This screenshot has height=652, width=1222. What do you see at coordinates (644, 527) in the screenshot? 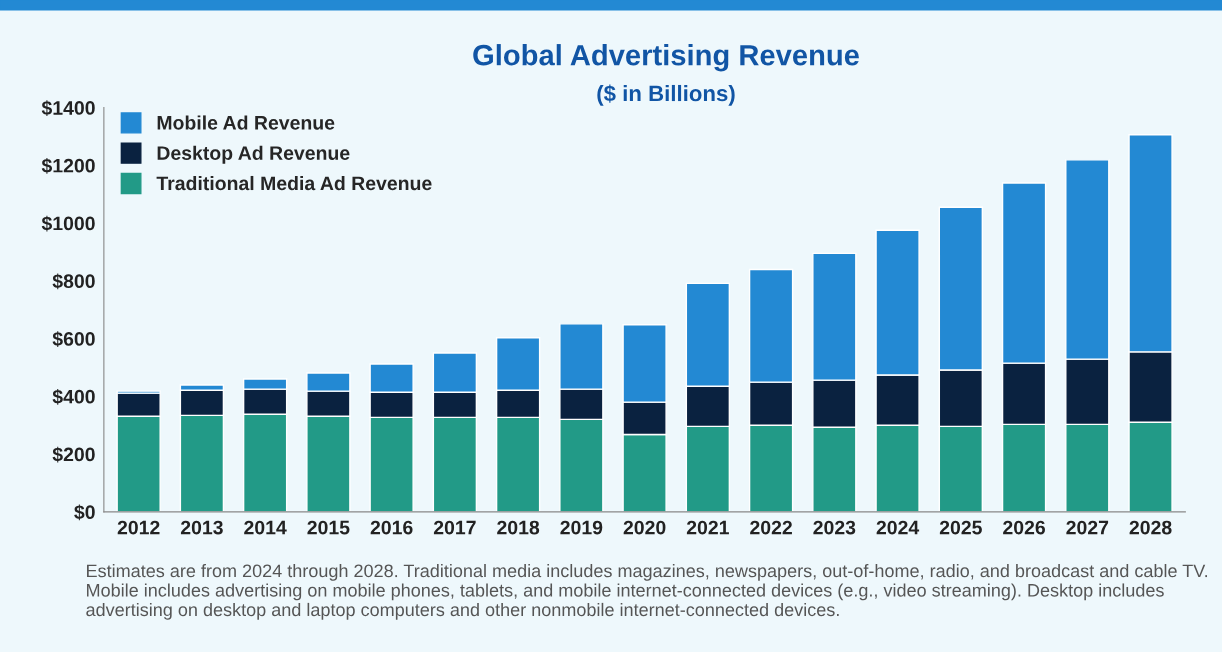
I see `x-tick-label: 2020` at bounding box center [644, 527].